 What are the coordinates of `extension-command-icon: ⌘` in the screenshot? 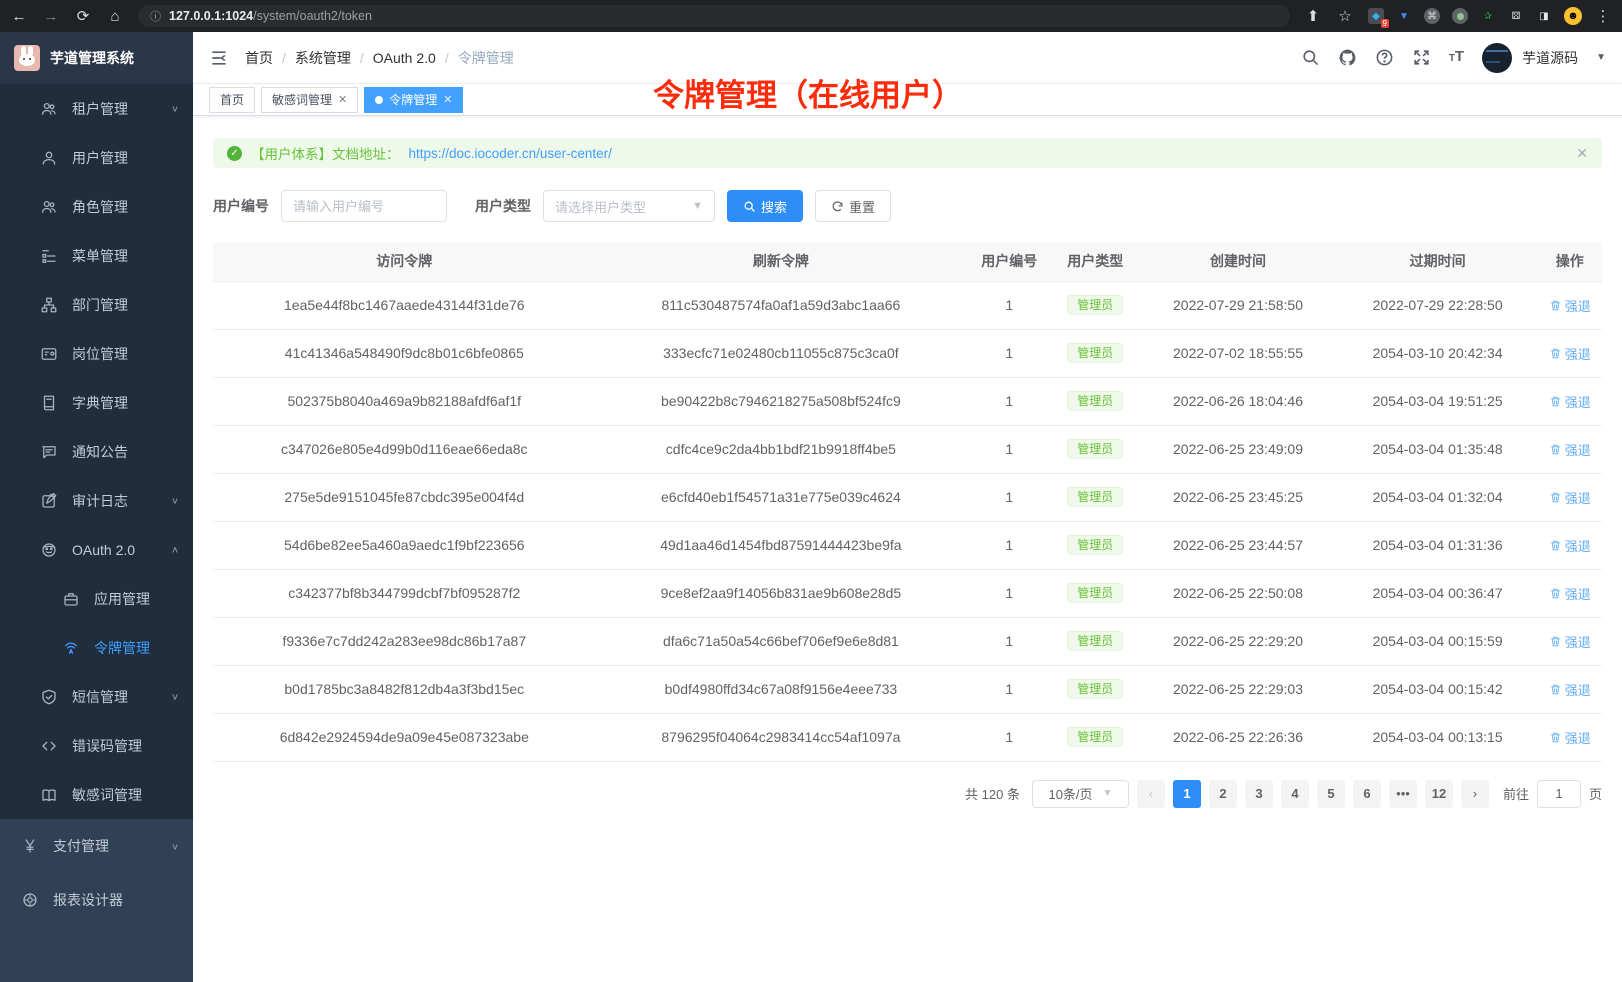 It's located at (1432, 16).